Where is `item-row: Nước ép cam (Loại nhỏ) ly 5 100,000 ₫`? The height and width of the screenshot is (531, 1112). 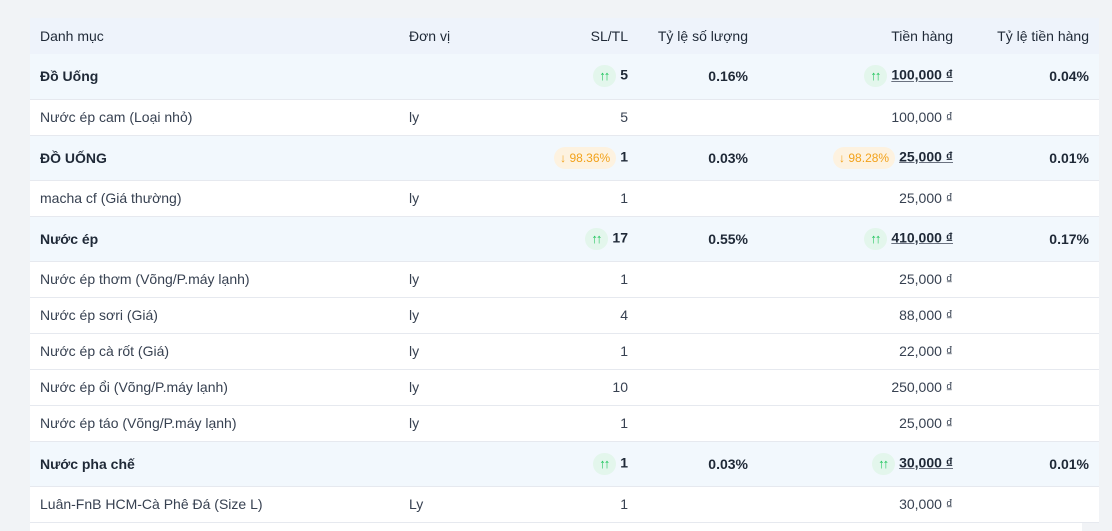 item-row: Nước ép cam (Loại nhỏ) ly 5 100,000 ₫ is located at coordinates (564, 117).